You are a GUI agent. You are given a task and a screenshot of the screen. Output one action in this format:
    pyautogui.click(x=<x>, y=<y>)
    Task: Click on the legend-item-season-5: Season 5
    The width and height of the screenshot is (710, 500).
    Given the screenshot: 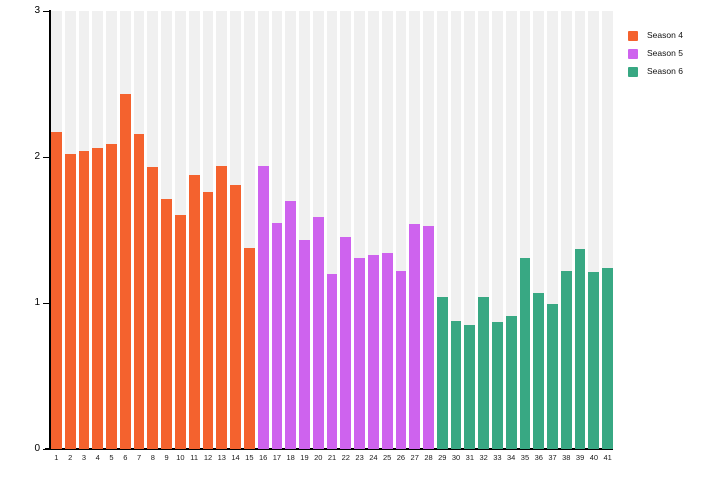 What is the action you would take?
    pyautogui.click(x=655, y=53)
    